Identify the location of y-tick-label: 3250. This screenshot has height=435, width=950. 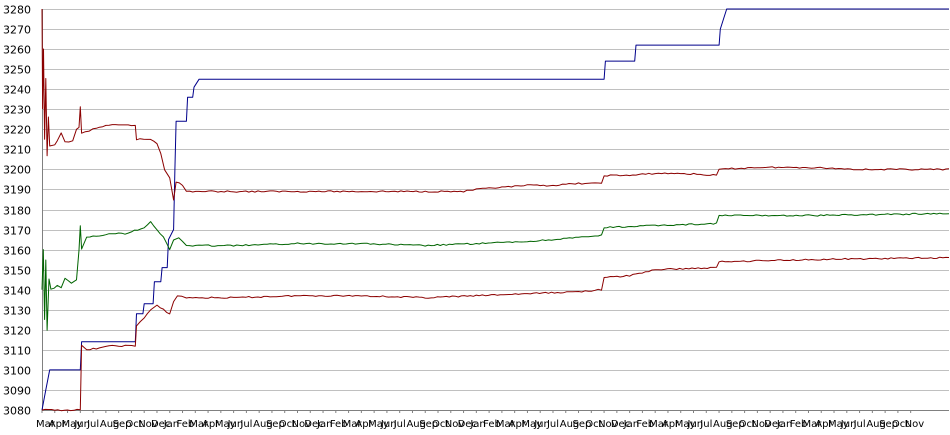
(17, 70).